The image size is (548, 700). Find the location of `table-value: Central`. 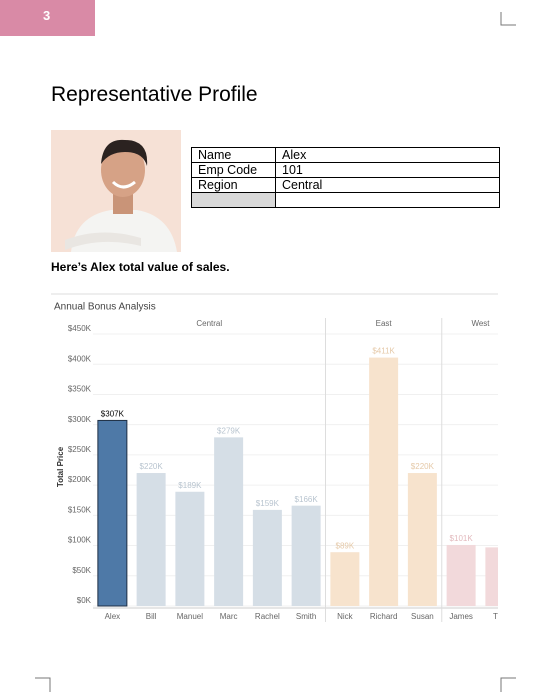

table-value: Central is located at coordinates (387, 185).